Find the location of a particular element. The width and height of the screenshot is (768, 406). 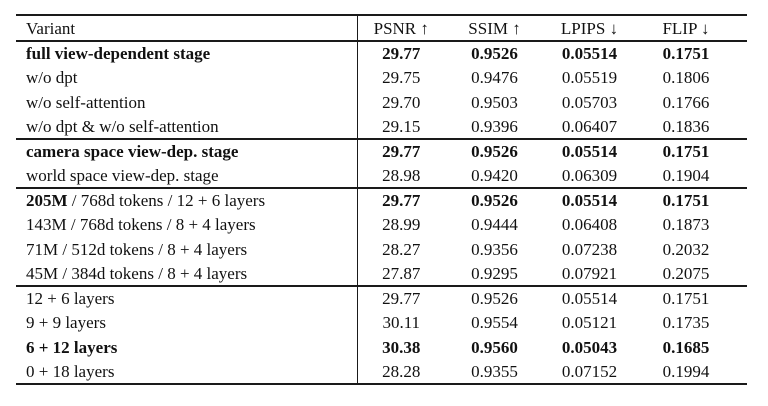

cell-lpips: 0.05703 is located at coordinates (589, 102).